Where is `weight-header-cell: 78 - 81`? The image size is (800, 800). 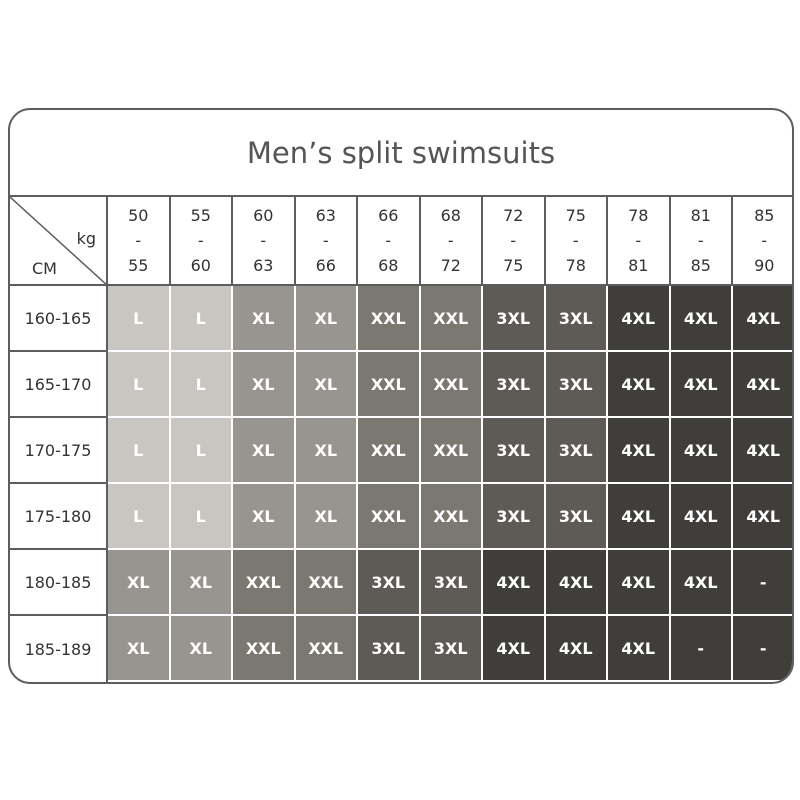 weight-header-cell: 78 - 81 is located at coordinates (639, 241).